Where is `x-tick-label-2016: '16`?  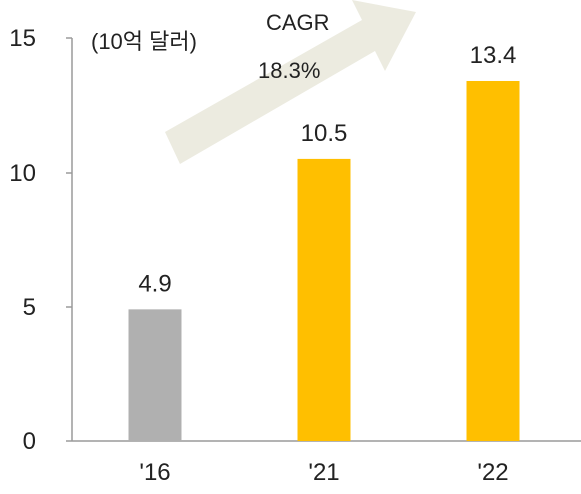 x-tick-label-2016: '16 is located at coordinates (154, 472).